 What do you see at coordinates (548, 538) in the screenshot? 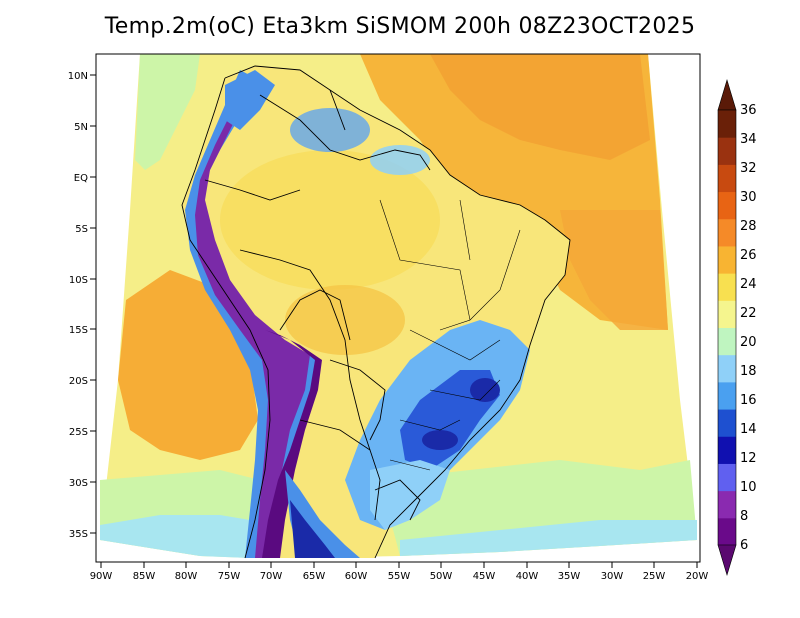
I see `south-atlantic-cold` at bounding box center [548, 538].